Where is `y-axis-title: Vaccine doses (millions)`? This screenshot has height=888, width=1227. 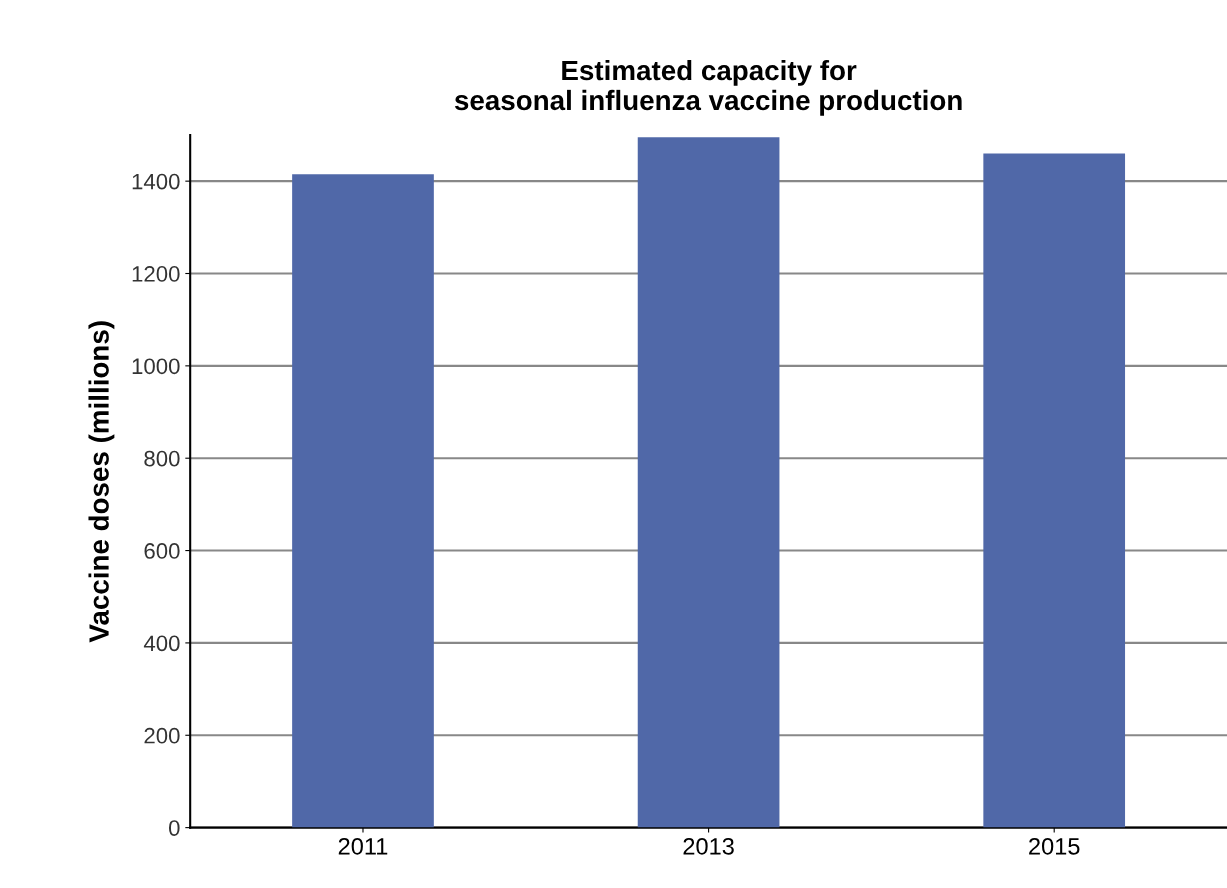 y-axis-title: Vaccine doses (millions) is located at coordinates (101, 482).